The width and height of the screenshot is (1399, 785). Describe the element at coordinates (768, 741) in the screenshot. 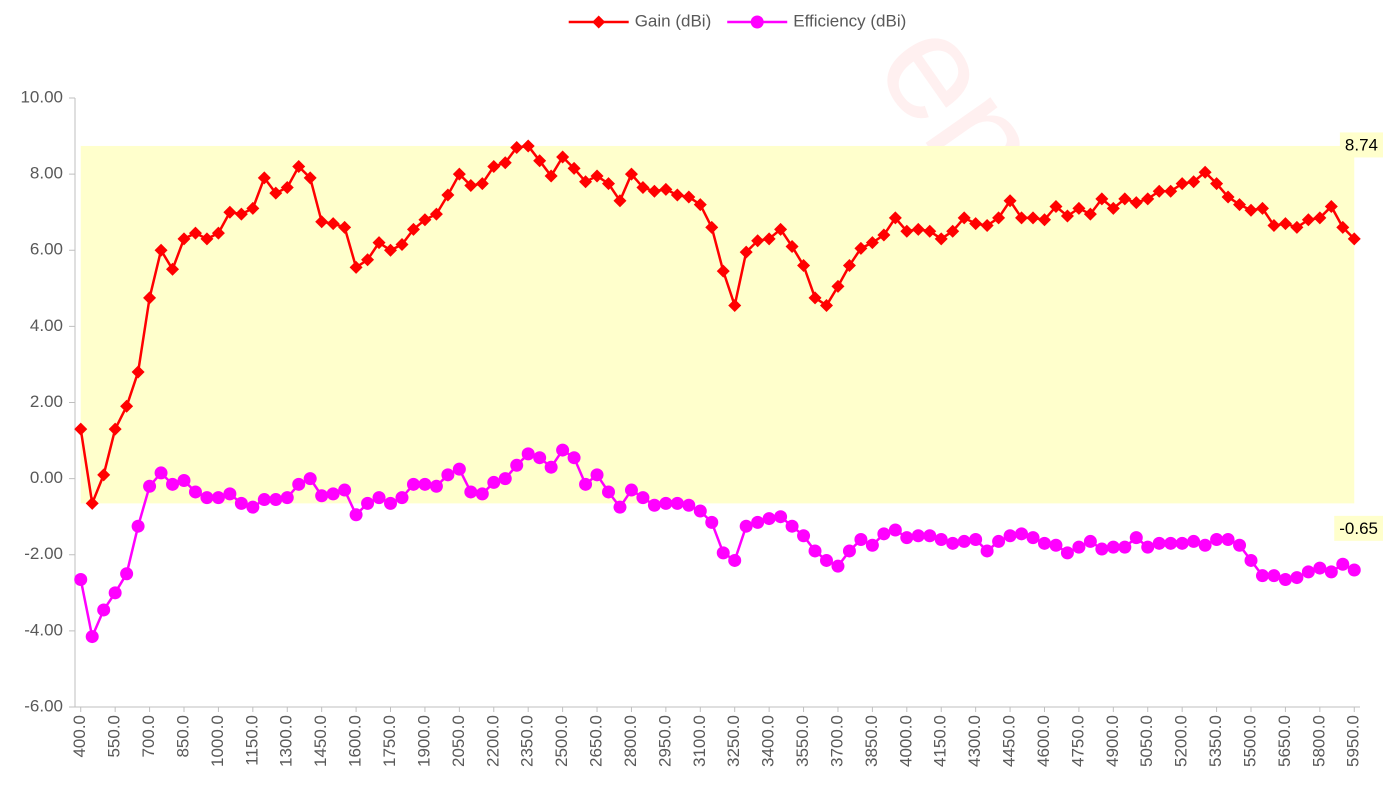

I see `x-tick-label: 3400.0` at that location.